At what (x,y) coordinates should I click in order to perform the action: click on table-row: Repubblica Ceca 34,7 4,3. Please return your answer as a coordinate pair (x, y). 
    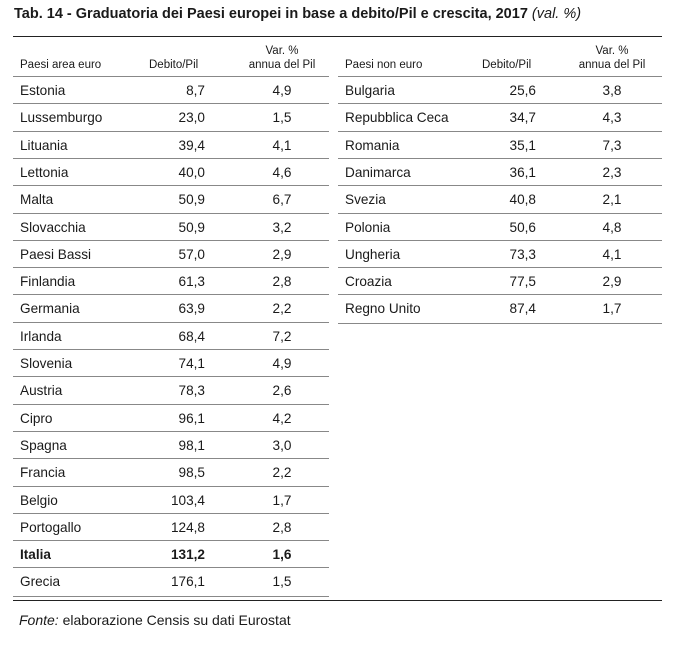
    Looking at the image, I should click on (500, 117).